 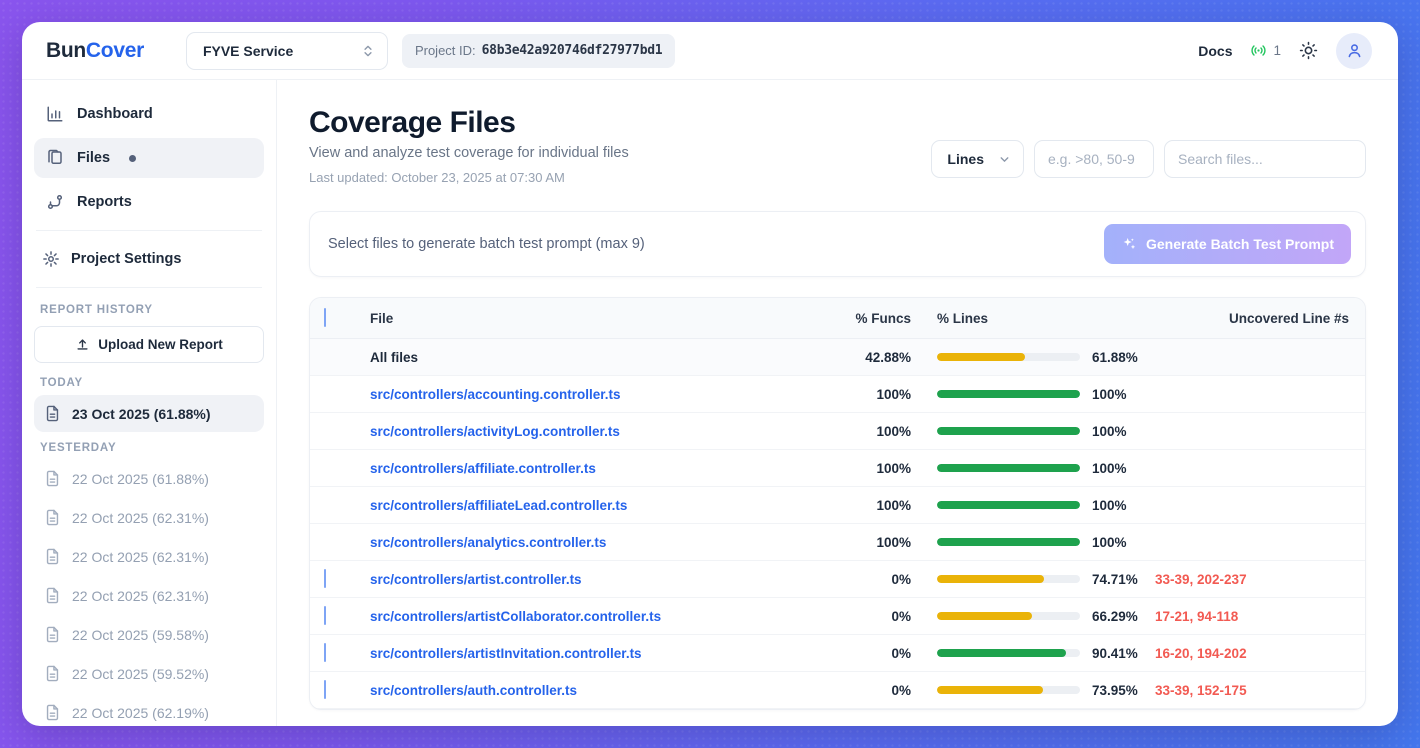 I want to click on sidebar-item-project-settings: Project Settings, so click(x=149, y=259).